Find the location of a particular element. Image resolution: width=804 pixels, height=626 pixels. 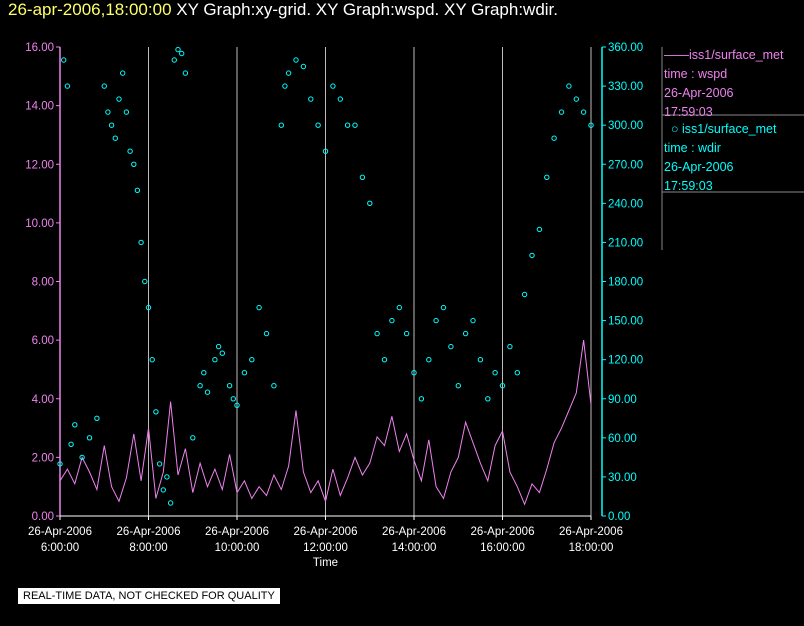

legend-text: iss1/surface_met is located at coordinates (729, 129).